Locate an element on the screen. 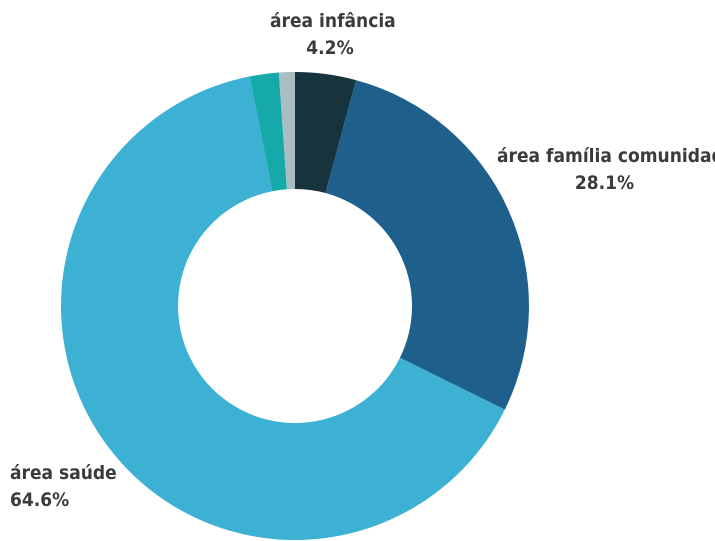 Image resolution: width=715 pixels, height=541 pixels. label-area-infancia-pct: 4.2% is located at coordinates (330, 48).